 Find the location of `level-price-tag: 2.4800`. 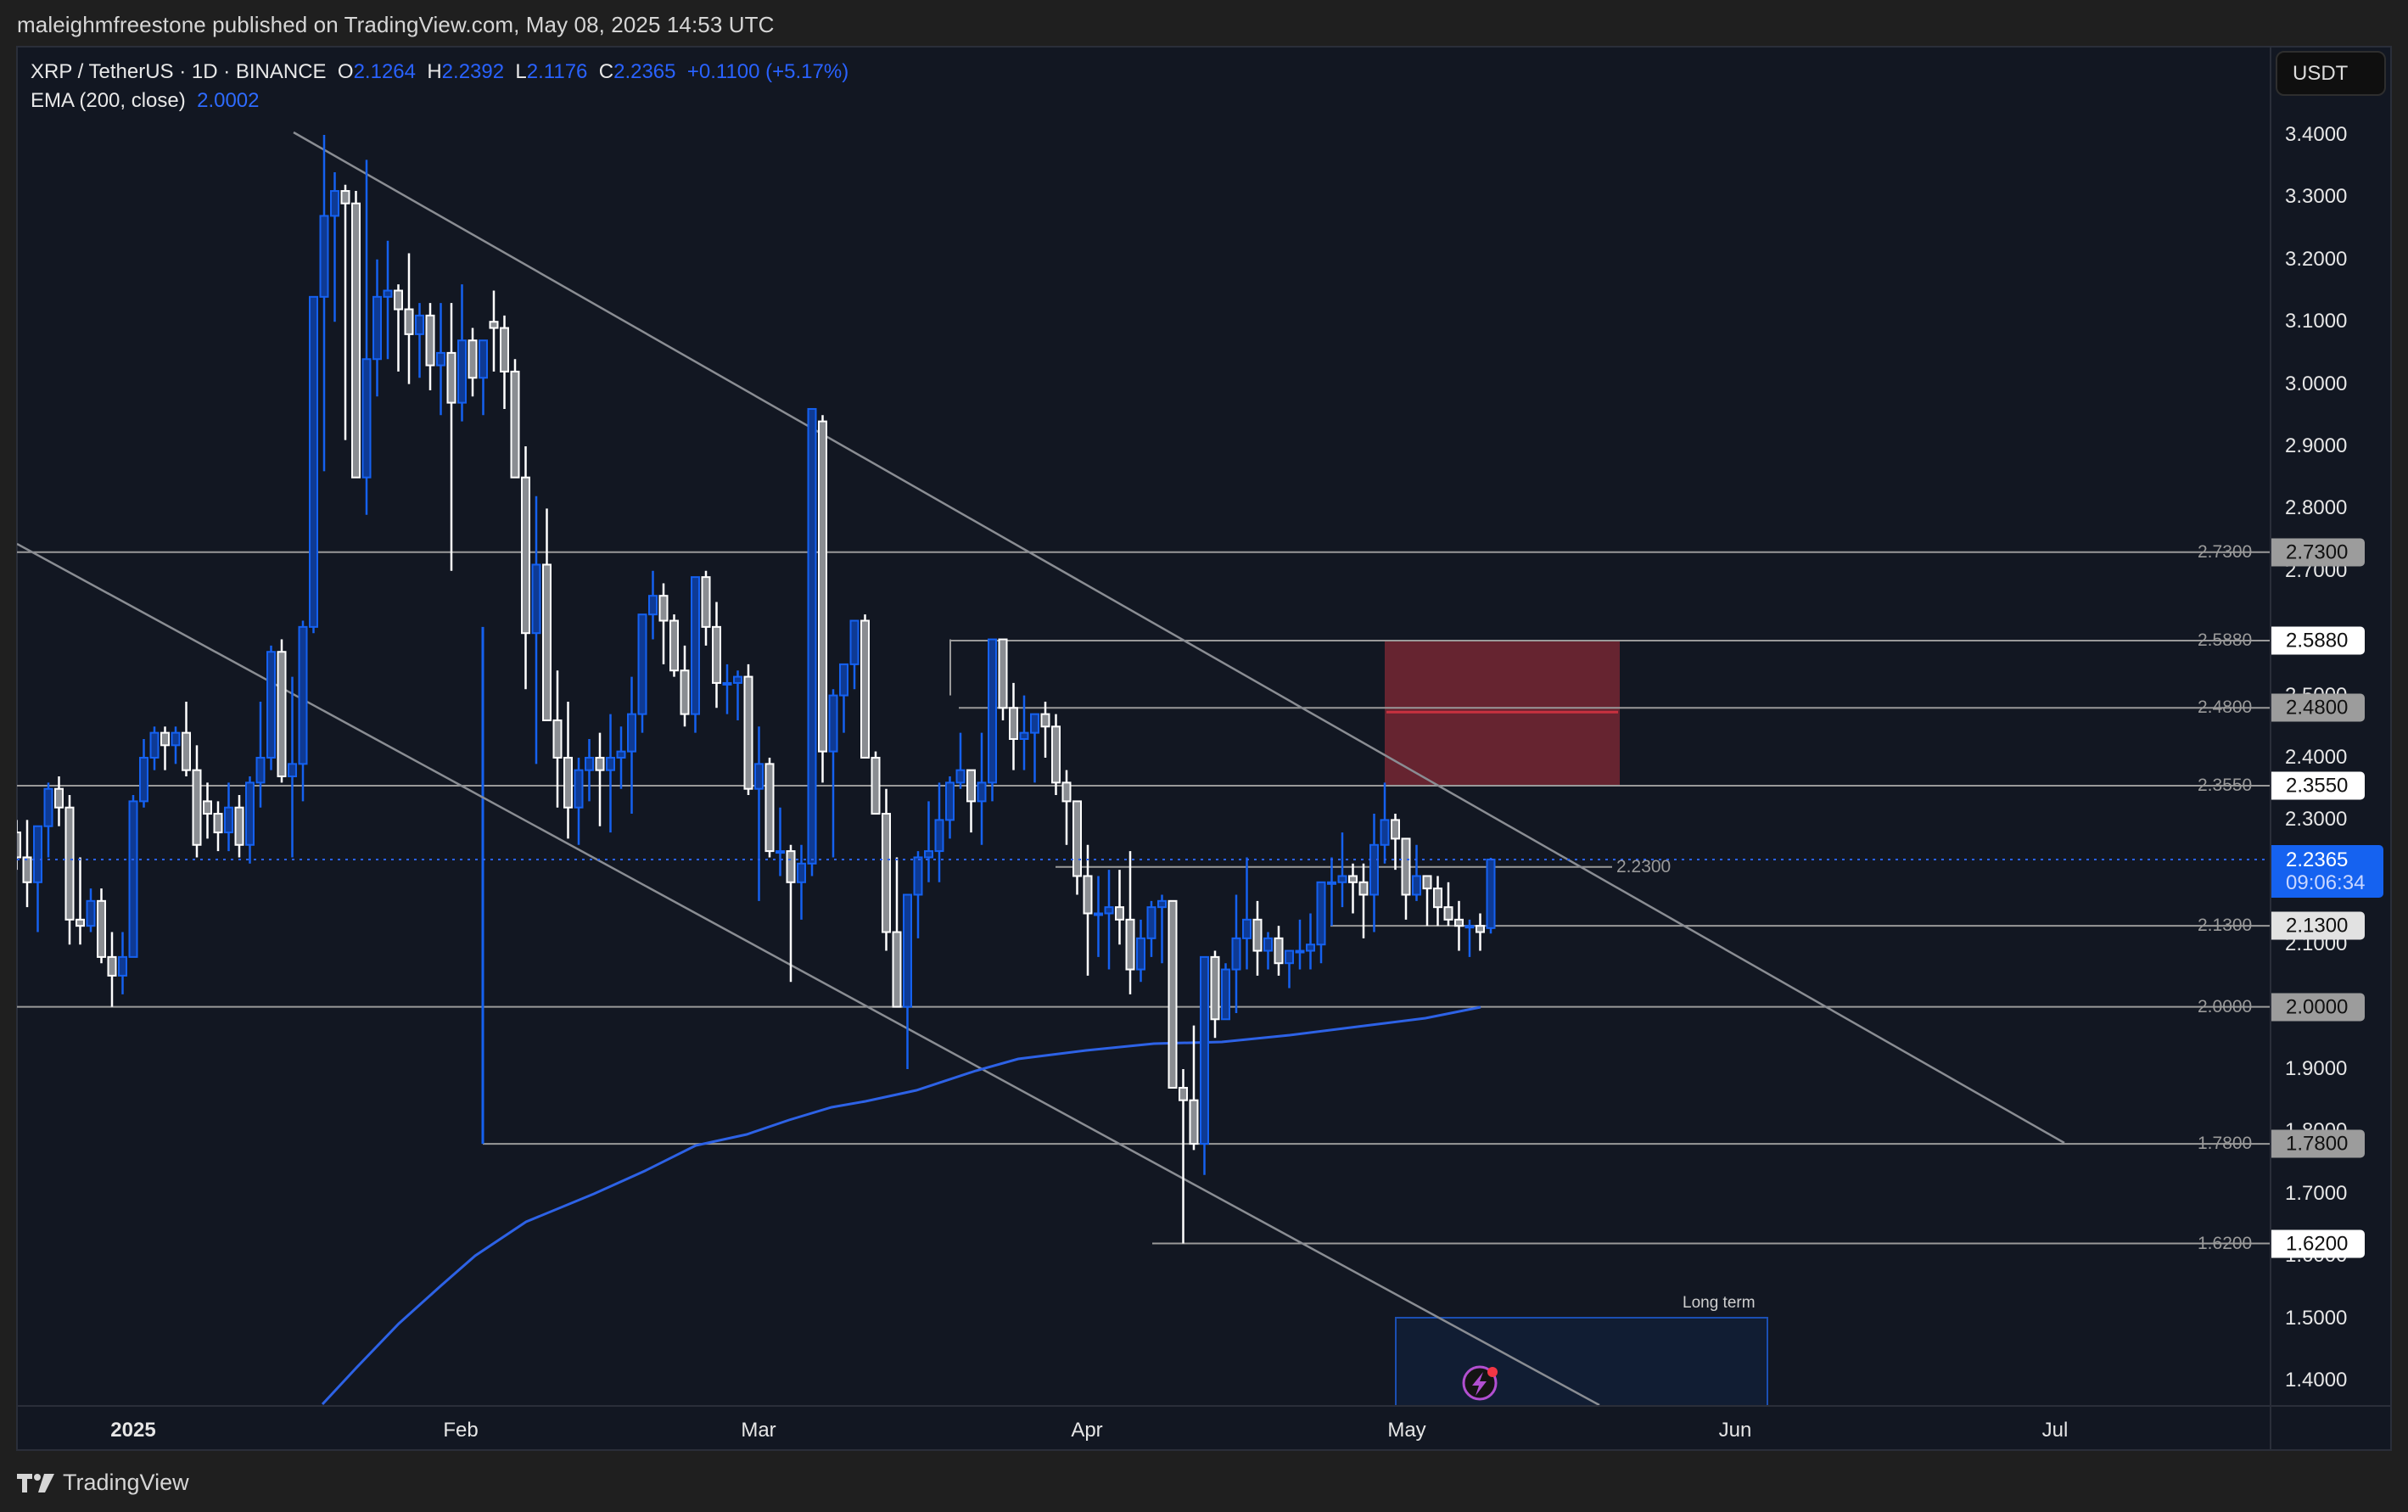

level-price-tag: 2.4800 is located at coordinates (2318, 708).